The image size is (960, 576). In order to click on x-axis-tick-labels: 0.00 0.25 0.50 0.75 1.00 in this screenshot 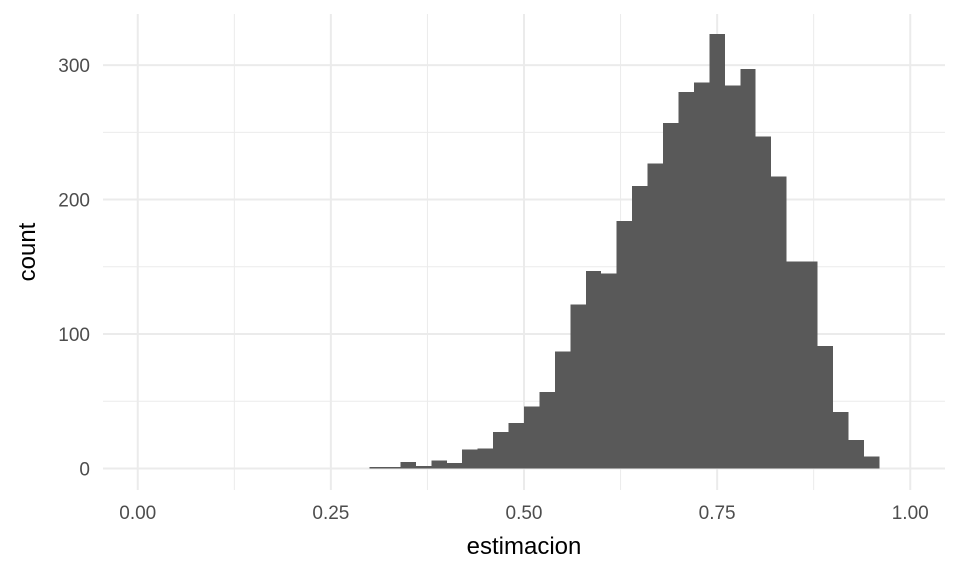, I will do `click(523, 513)`.